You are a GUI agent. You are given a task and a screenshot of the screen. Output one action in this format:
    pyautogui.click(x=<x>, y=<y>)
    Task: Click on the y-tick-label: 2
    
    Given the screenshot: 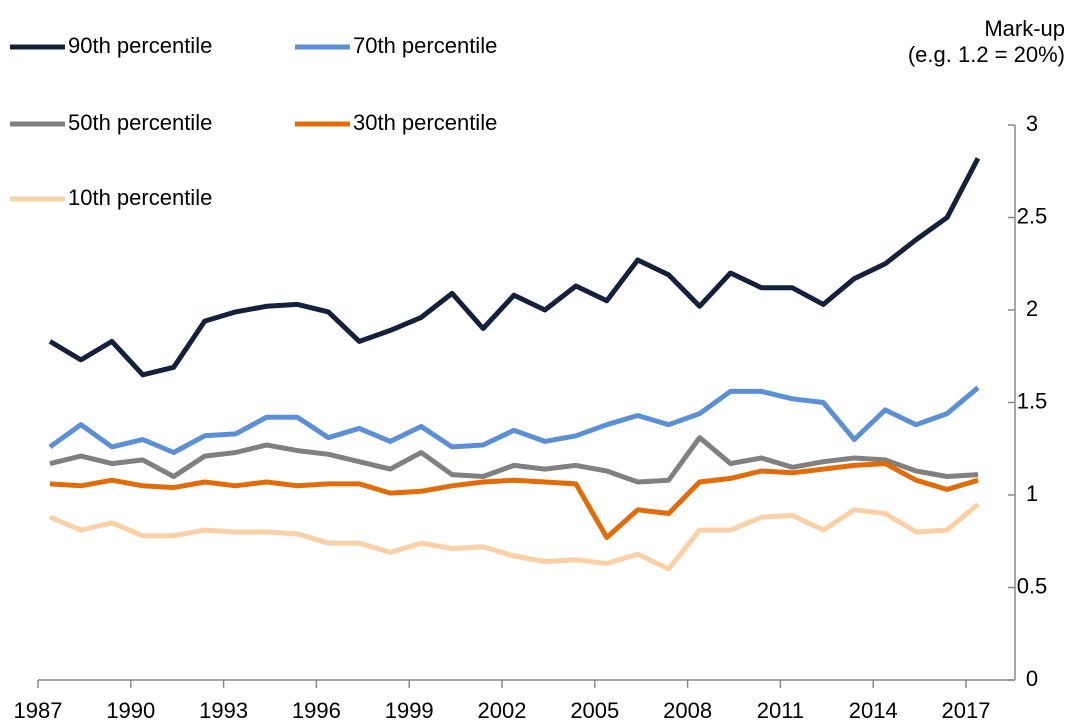 What is the action you would take?
    pyautogui.click(x=1032, y=308)
    